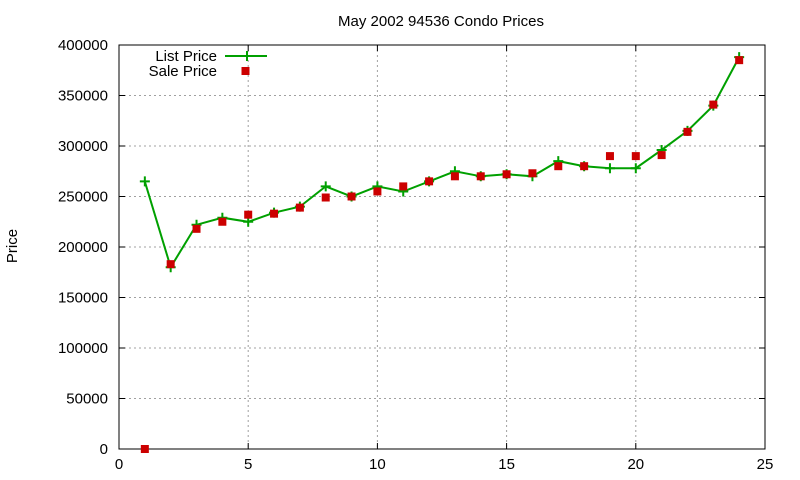  Describe the element at coordinates (377, 464) in the screenshot. I see `x-tick-label: 10` at that location.